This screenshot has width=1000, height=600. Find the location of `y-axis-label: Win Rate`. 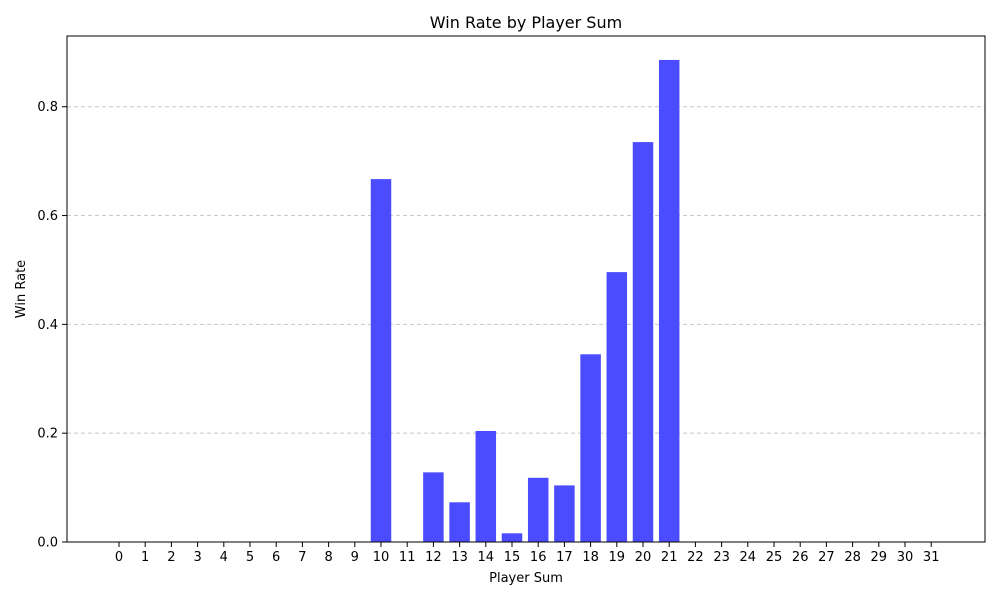

y-axis-label: Win Rate is located at coordinates (21, 289).